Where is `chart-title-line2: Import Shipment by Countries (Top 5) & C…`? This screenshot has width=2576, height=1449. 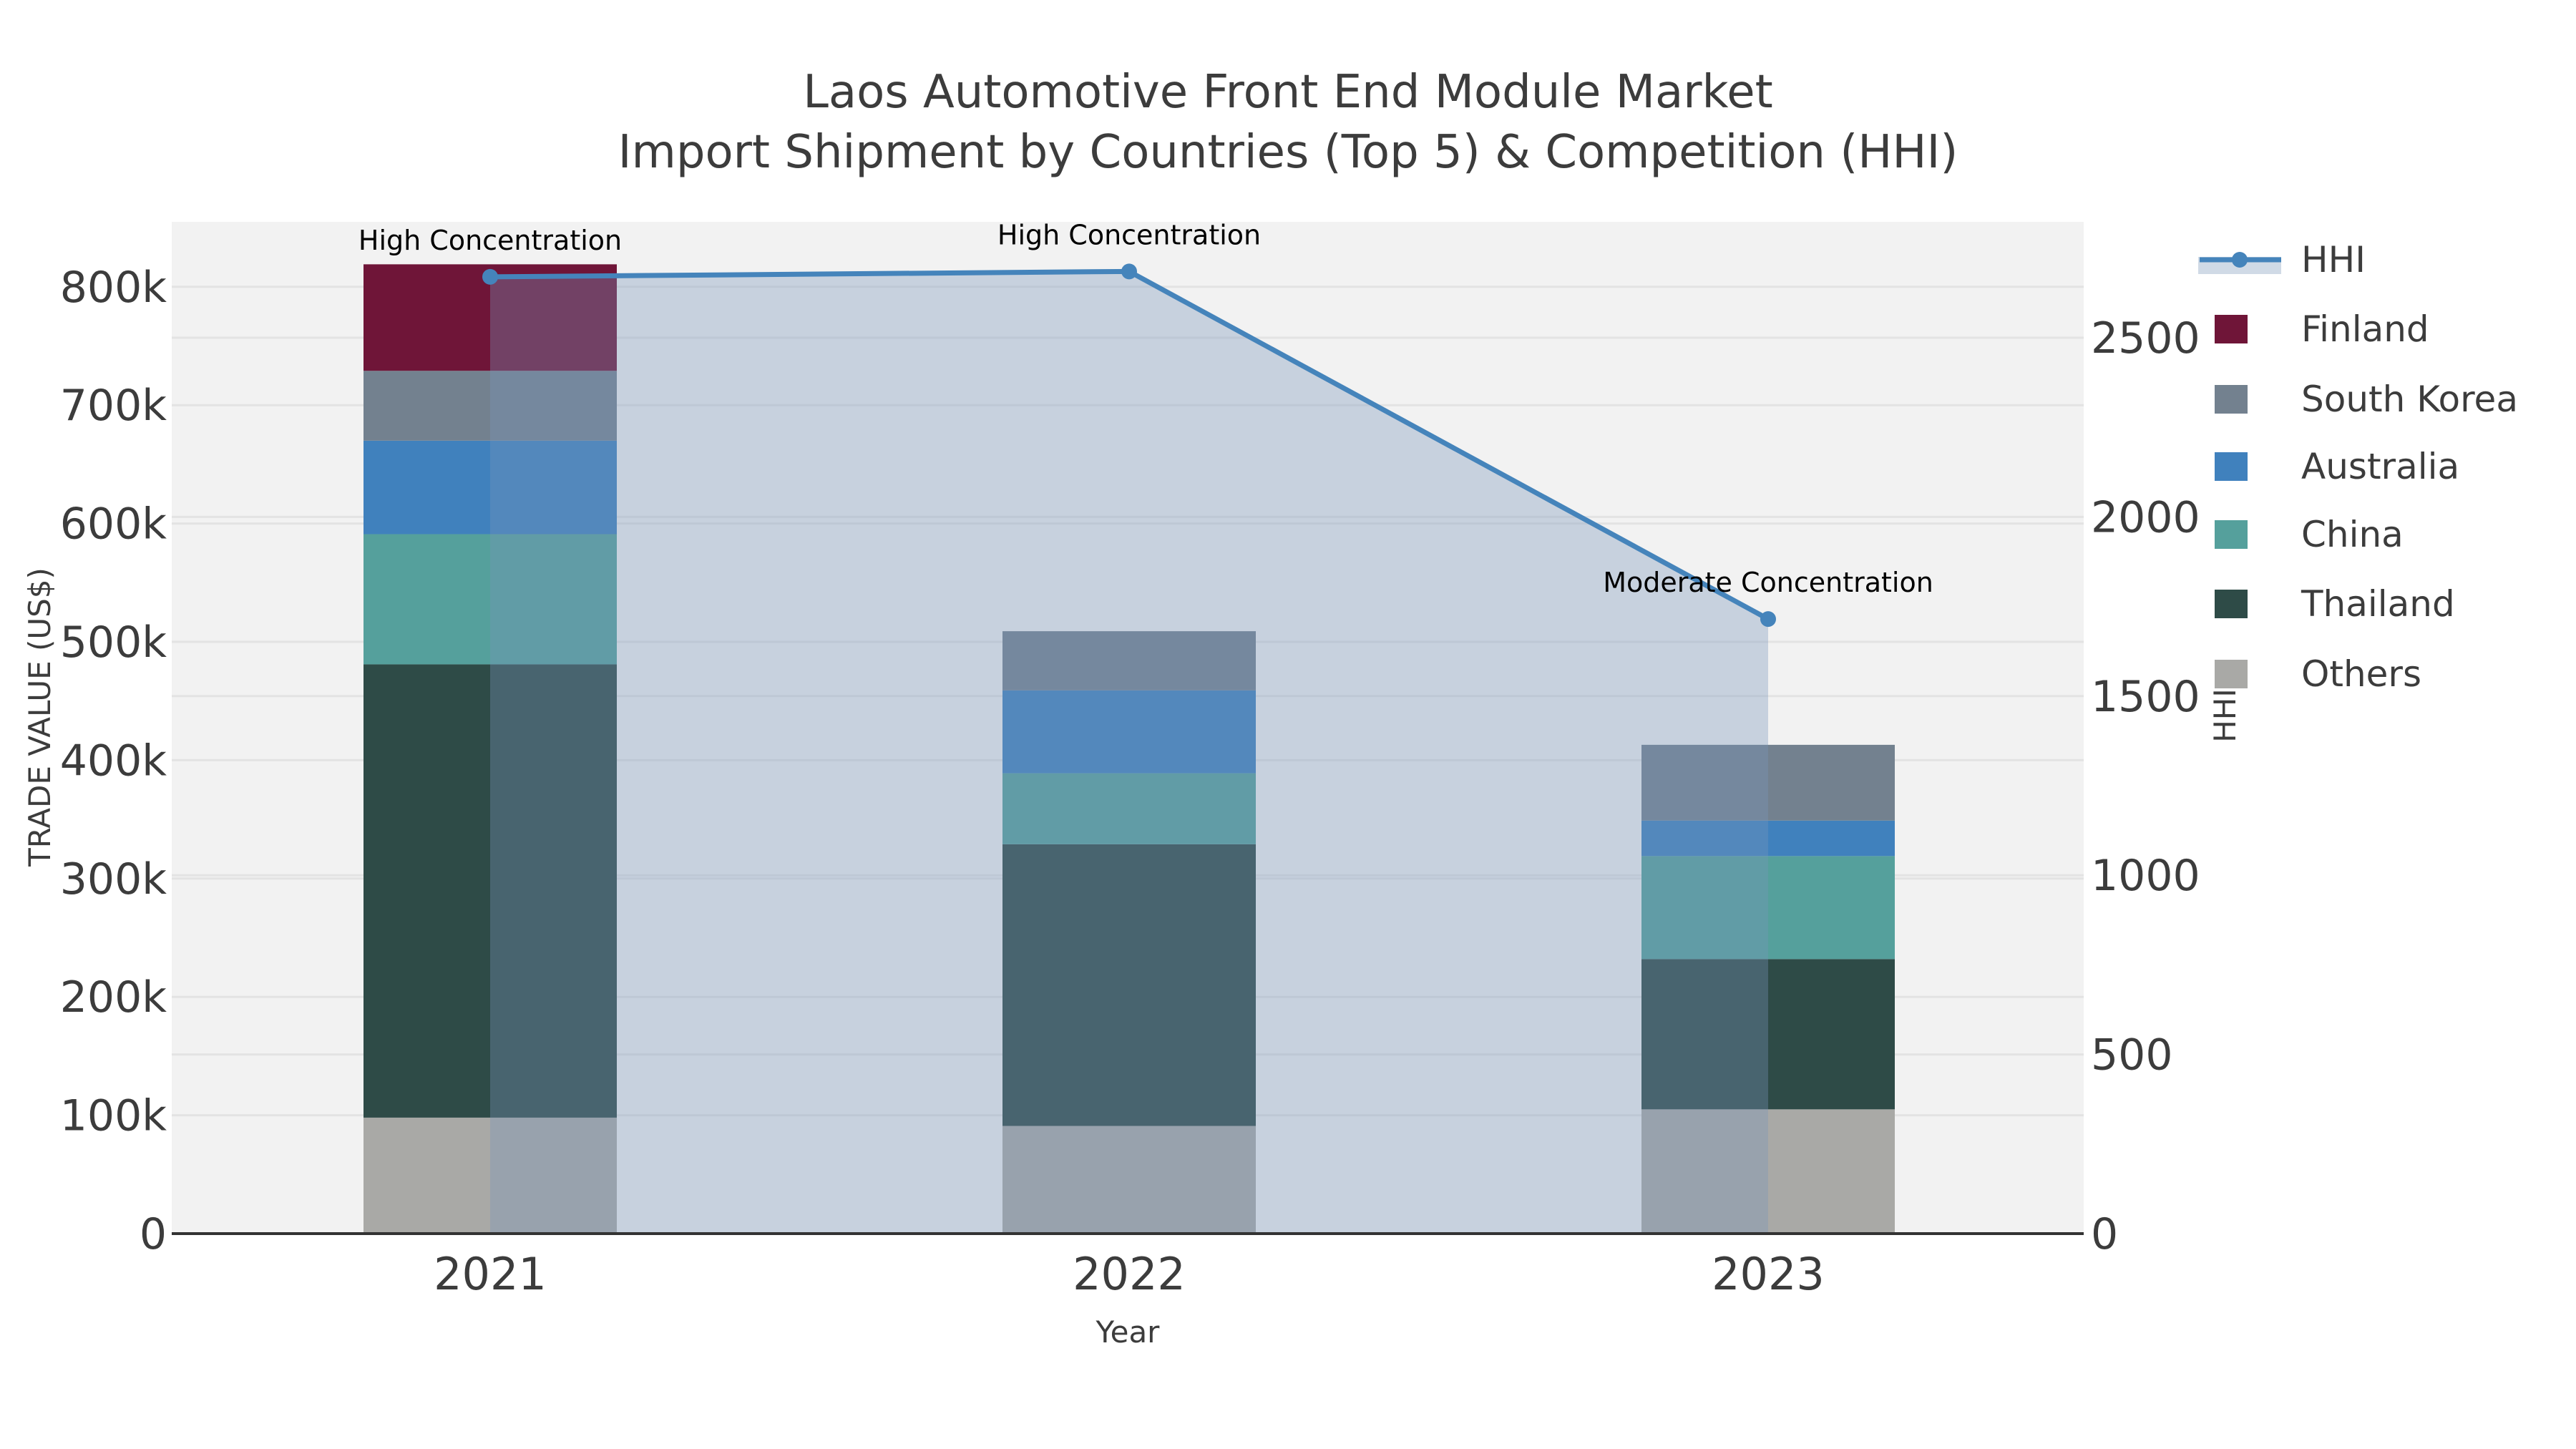
chart-title-line2: Import Shipment by Countries (Top 5) & C… is located at coordinates (1288, 152).